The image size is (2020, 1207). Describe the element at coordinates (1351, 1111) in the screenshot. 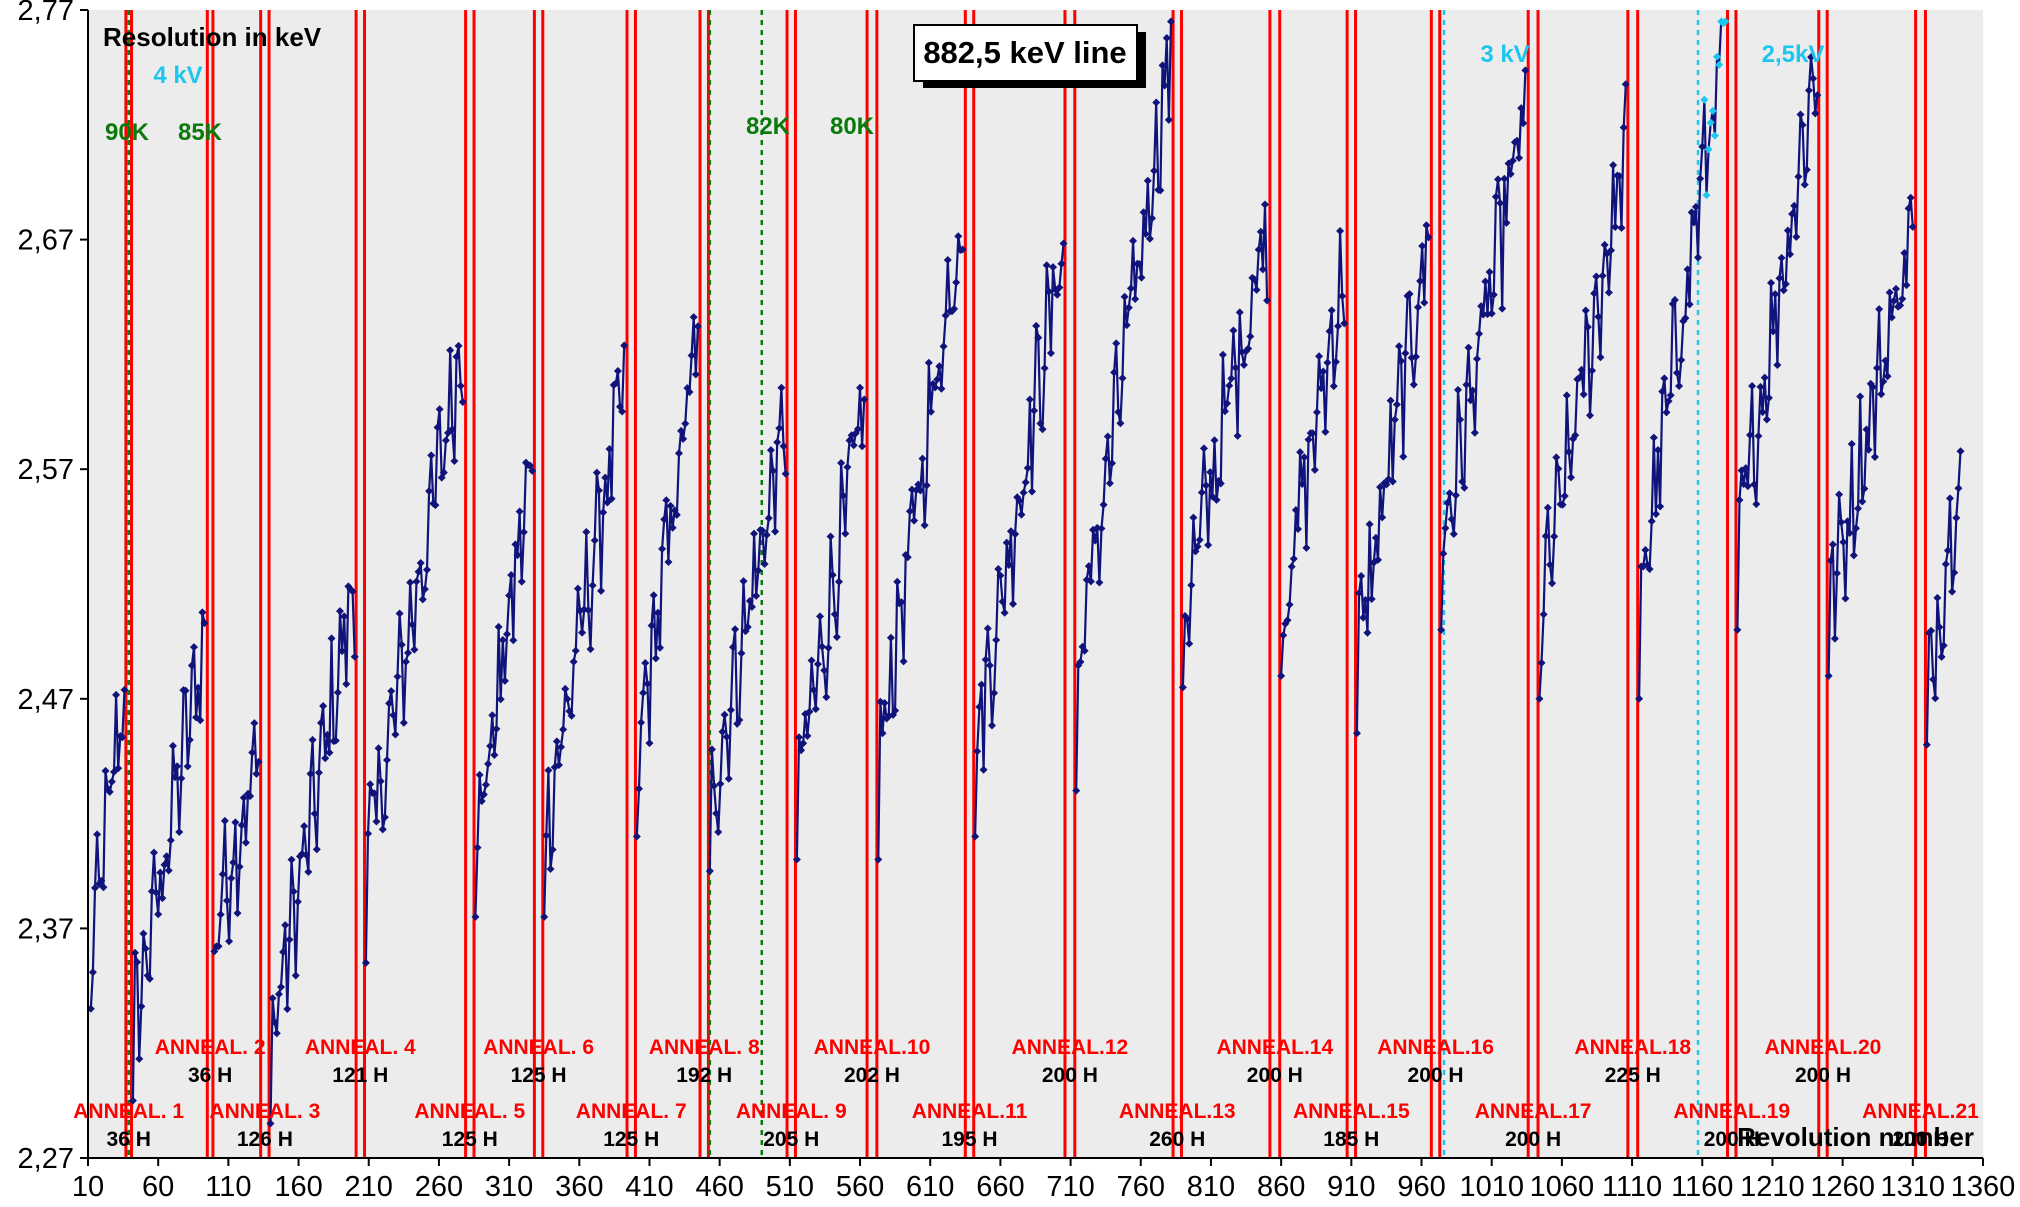

I see `anneal-label-15: ANNEAL.15` at that location.